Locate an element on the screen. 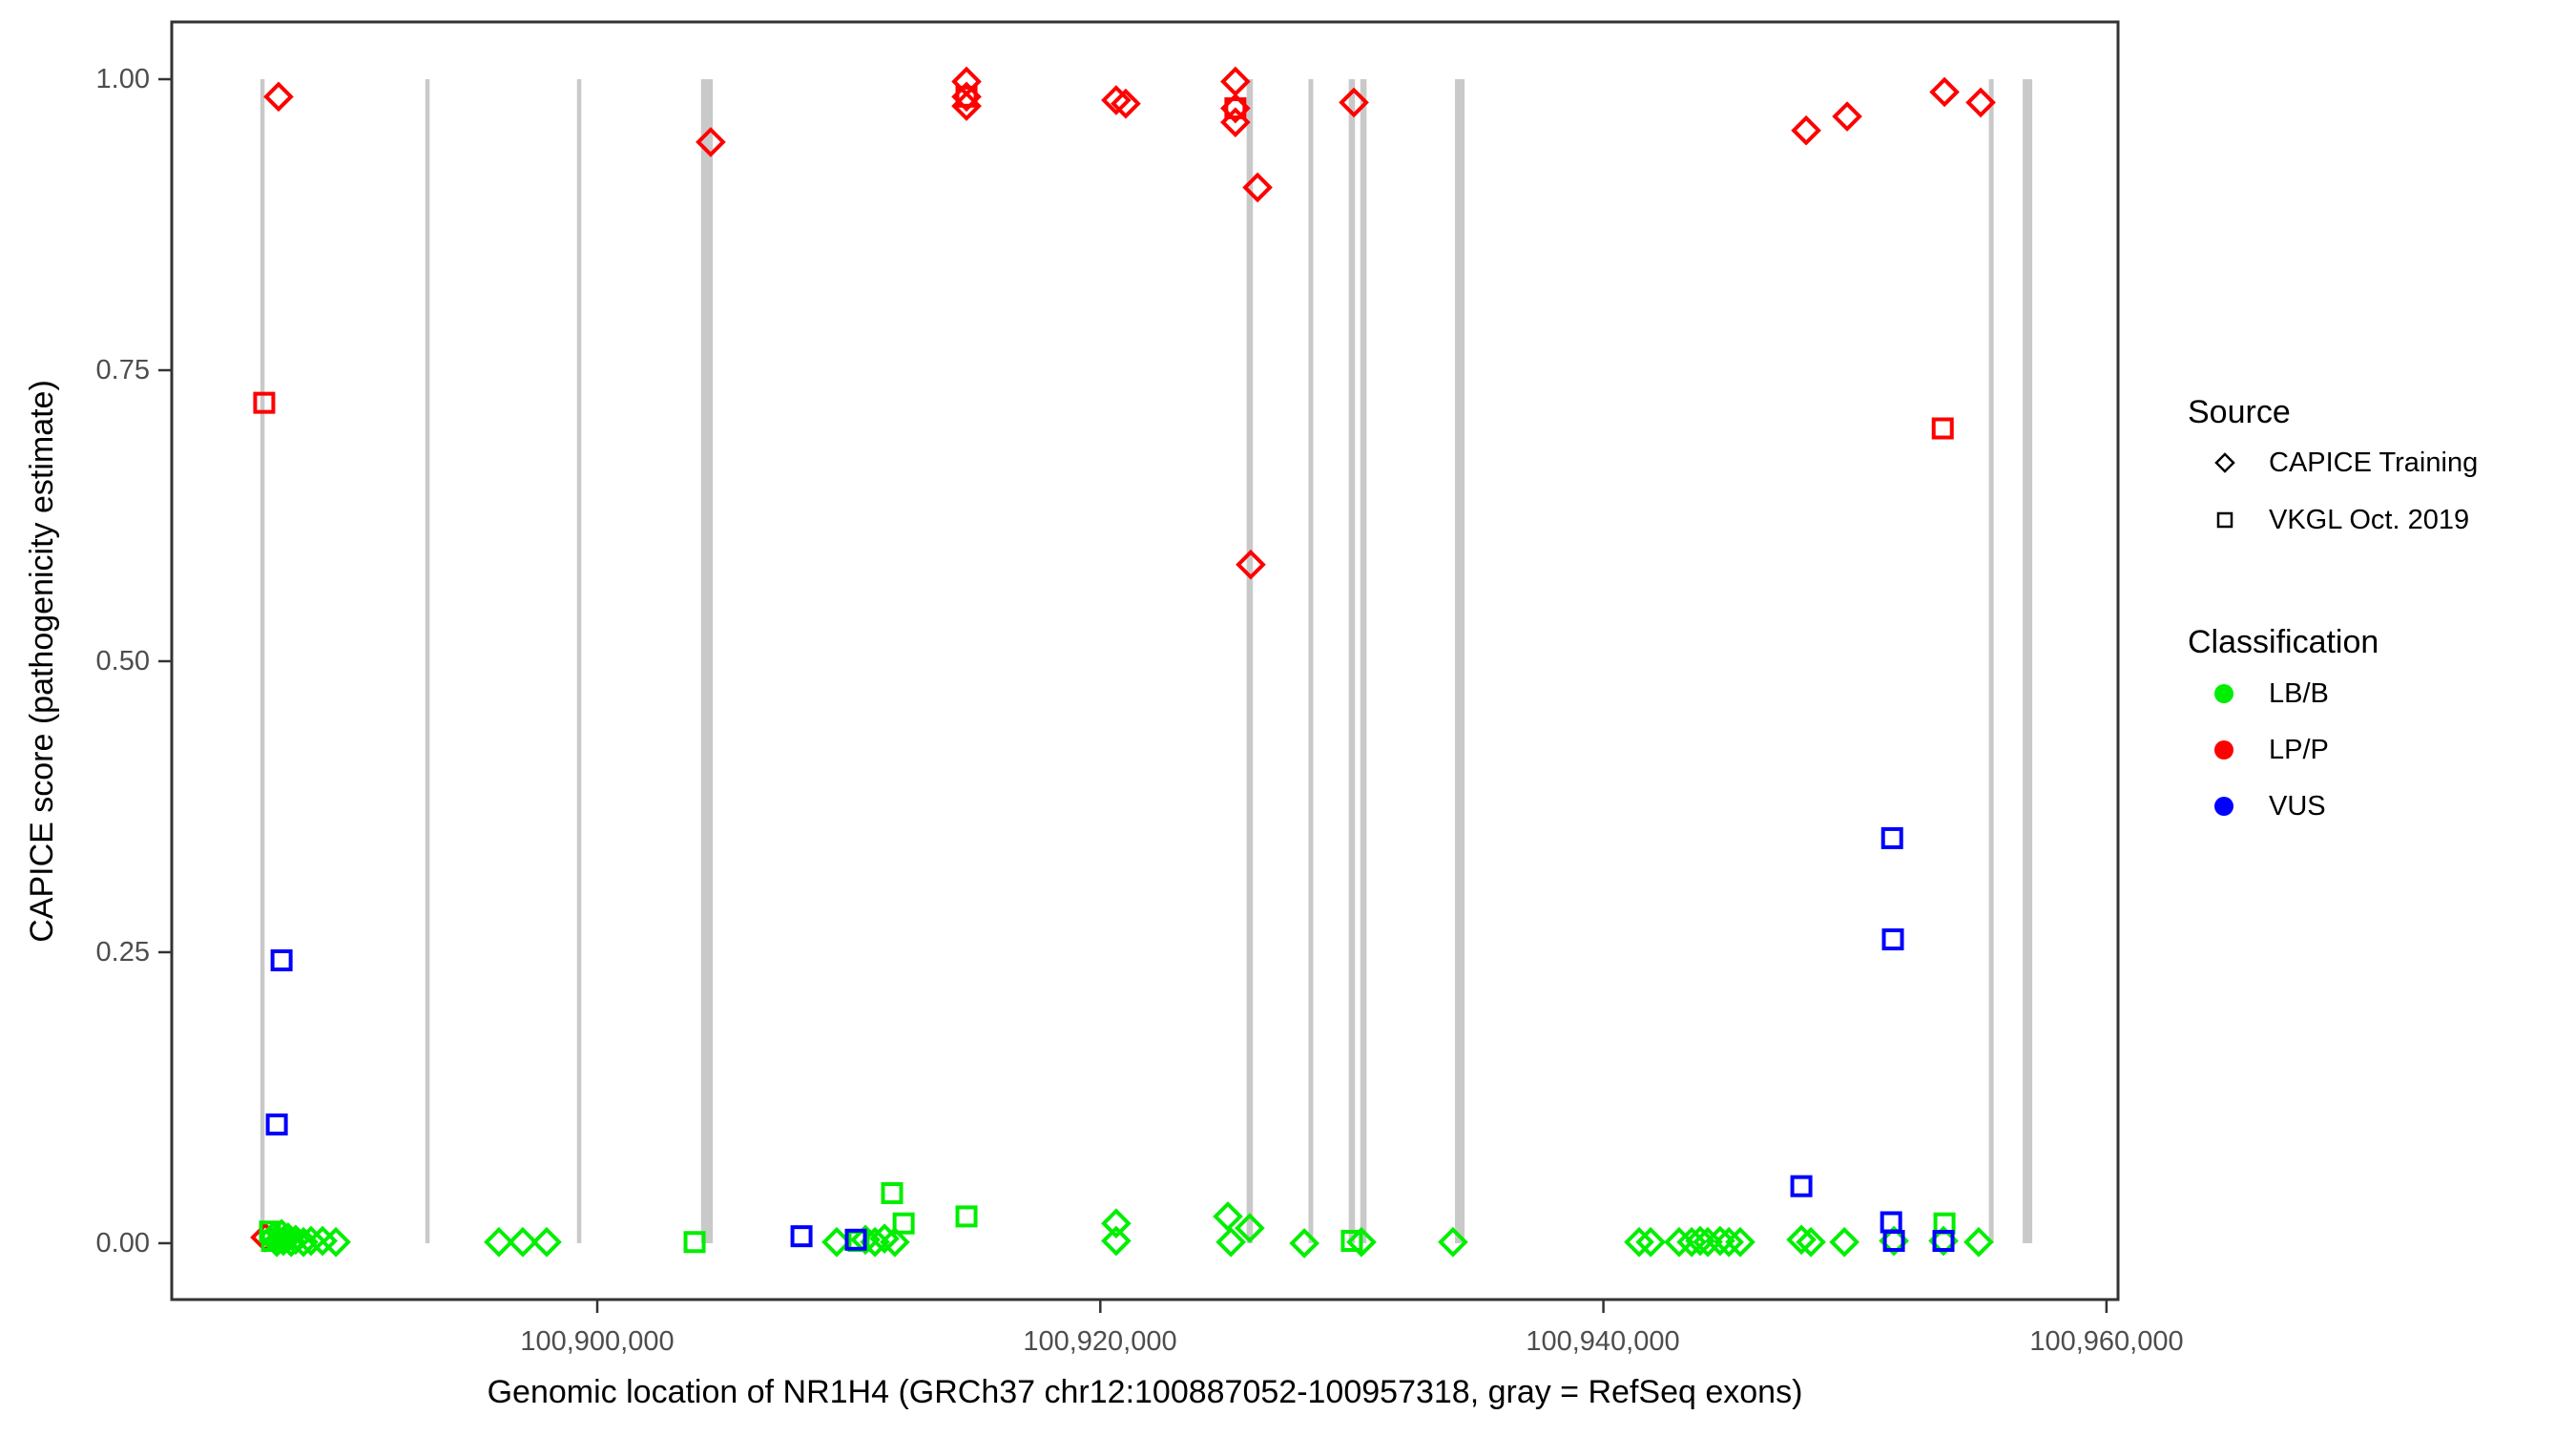 This screenshot has height=1436, width=2576. square-icon is located at coordinates (2224, 520).